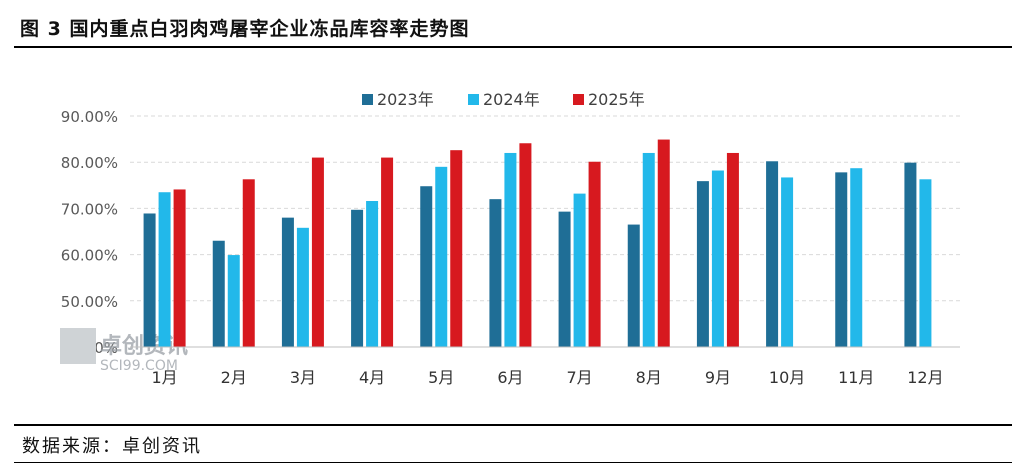  Describe the element at coordinates (856, 377) in the screenshot. I see `x-tick-label: 11月` at that location.